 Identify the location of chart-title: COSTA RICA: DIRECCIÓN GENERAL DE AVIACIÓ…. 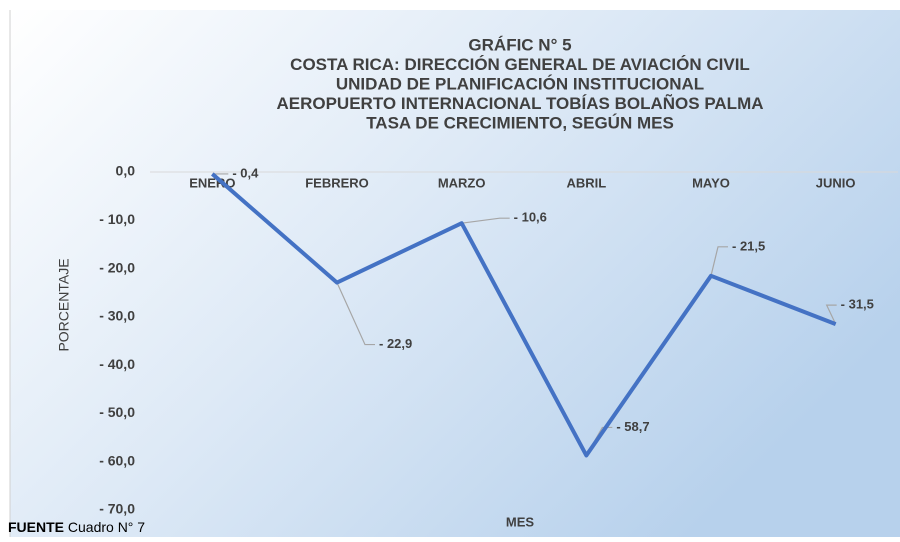
(520, 64).